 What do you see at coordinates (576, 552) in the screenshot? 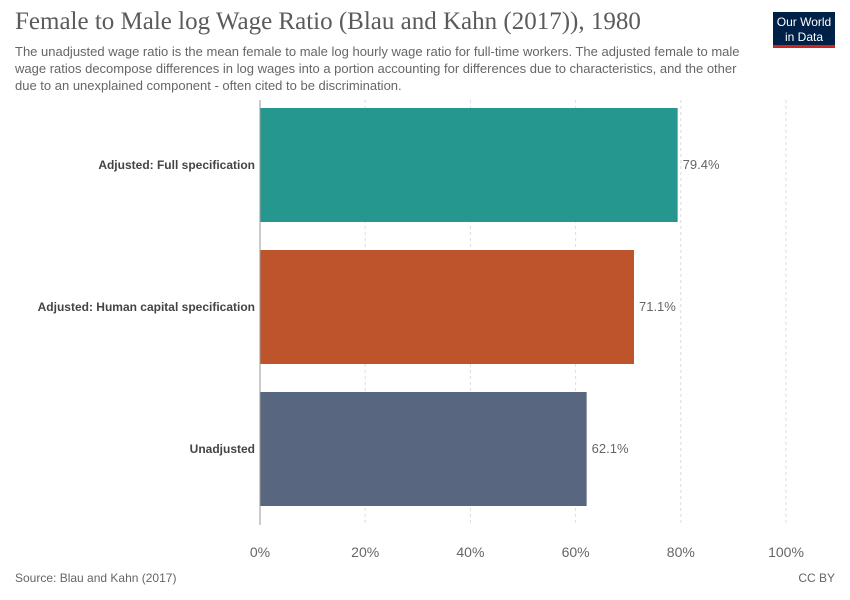
I see `x-tick-label-60: 60%` at bounding box center [576, 552].